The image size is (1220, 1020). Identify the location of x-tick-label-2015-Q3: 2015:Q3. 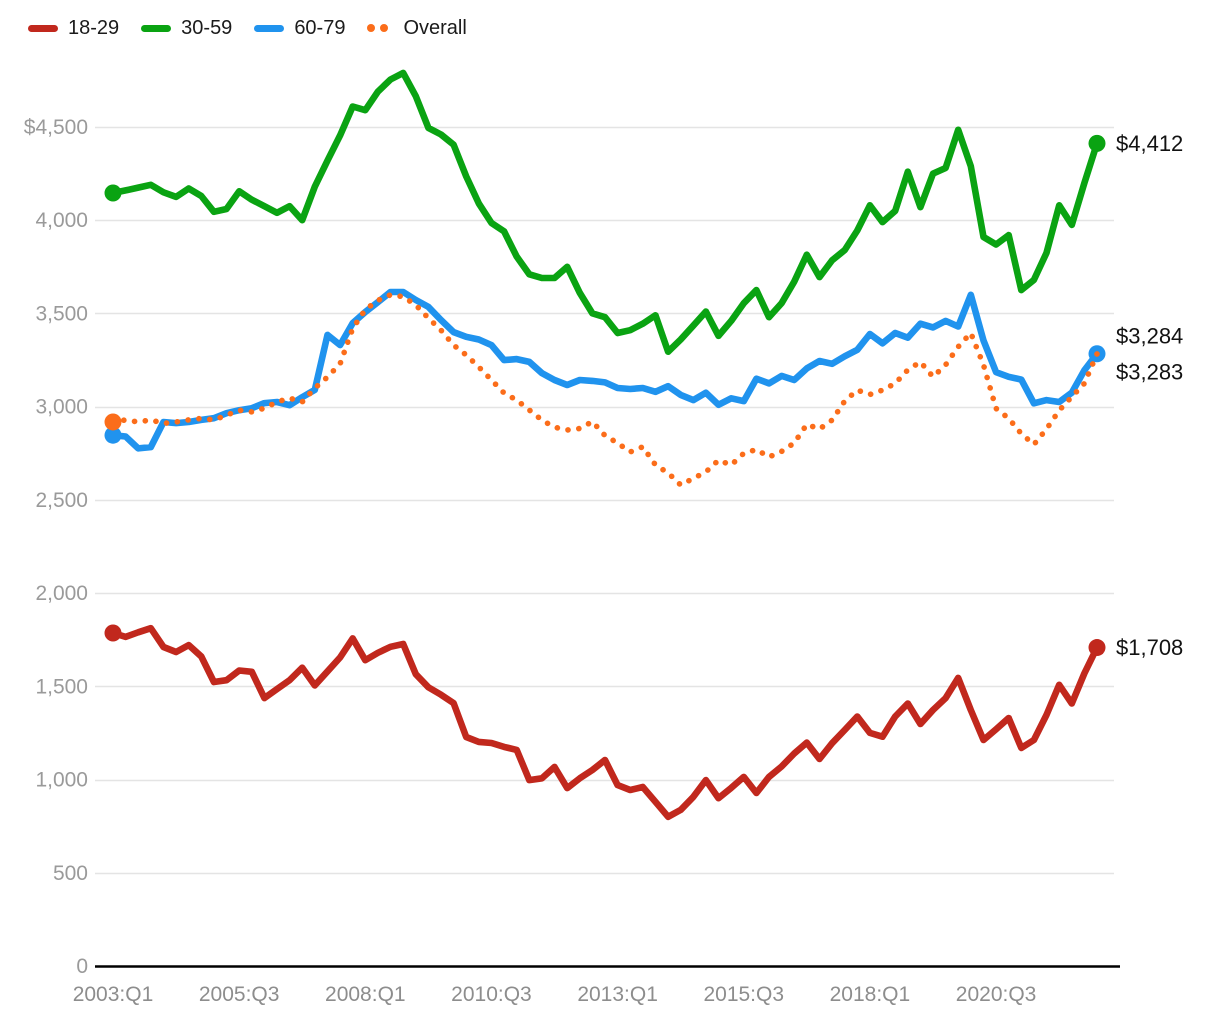
(743, 994).